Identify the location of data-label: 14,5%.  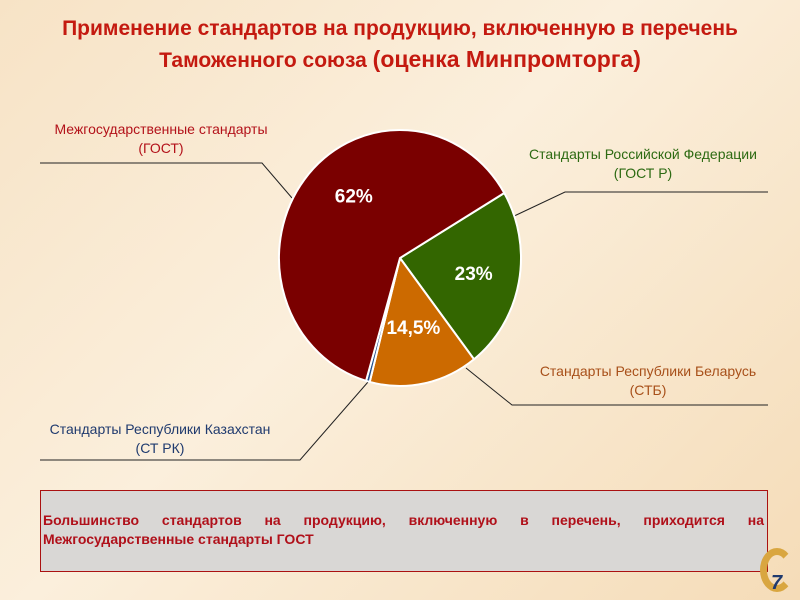
(413, 328).